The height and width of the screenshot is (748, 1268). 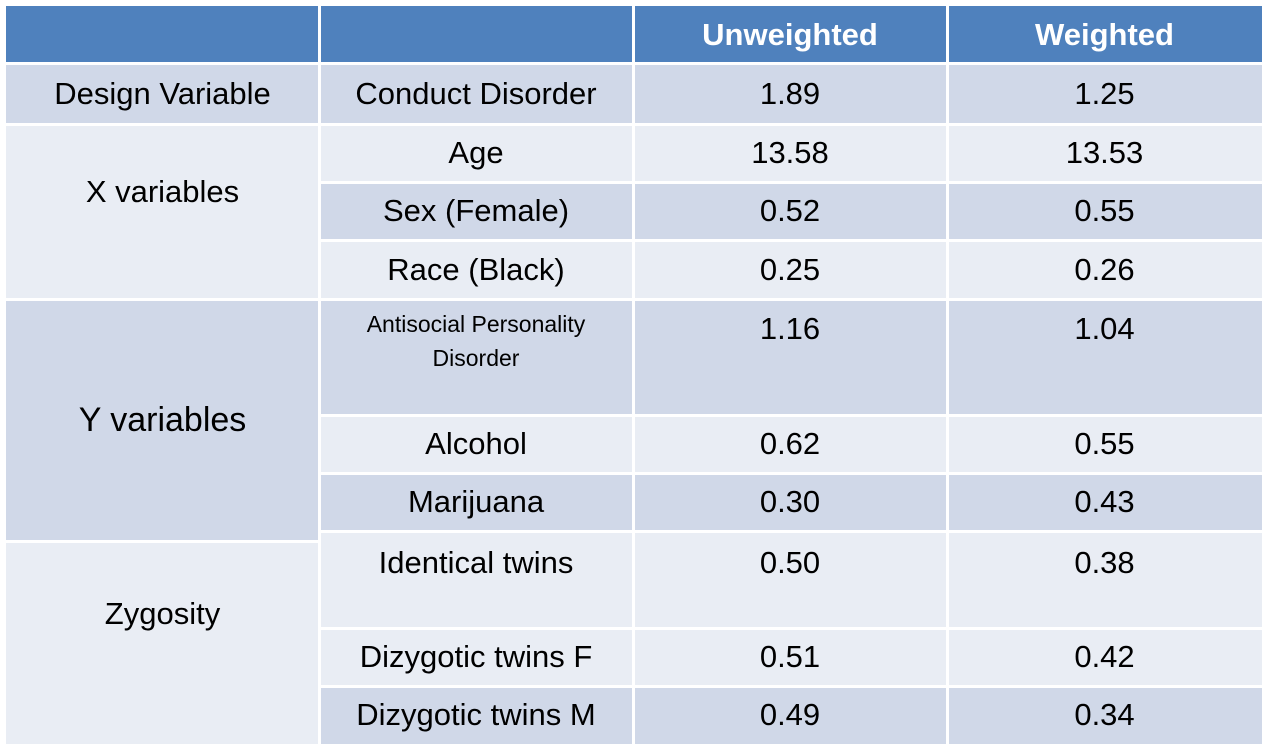 I want to click on table-cell-weighted: 1.25, so click(x=1104, y=93).